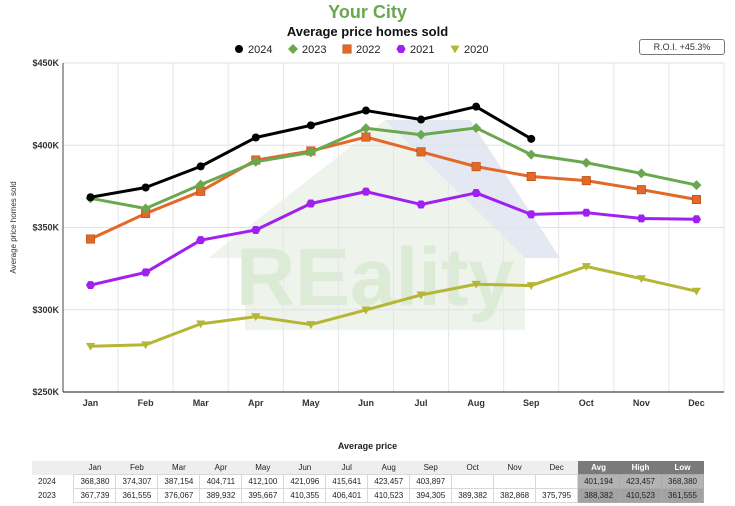 The height and width of the screenshot is (506, 735). Describe the element at coordinates (53, 468) in the screenshot. I see `table-header-corner` at that location.